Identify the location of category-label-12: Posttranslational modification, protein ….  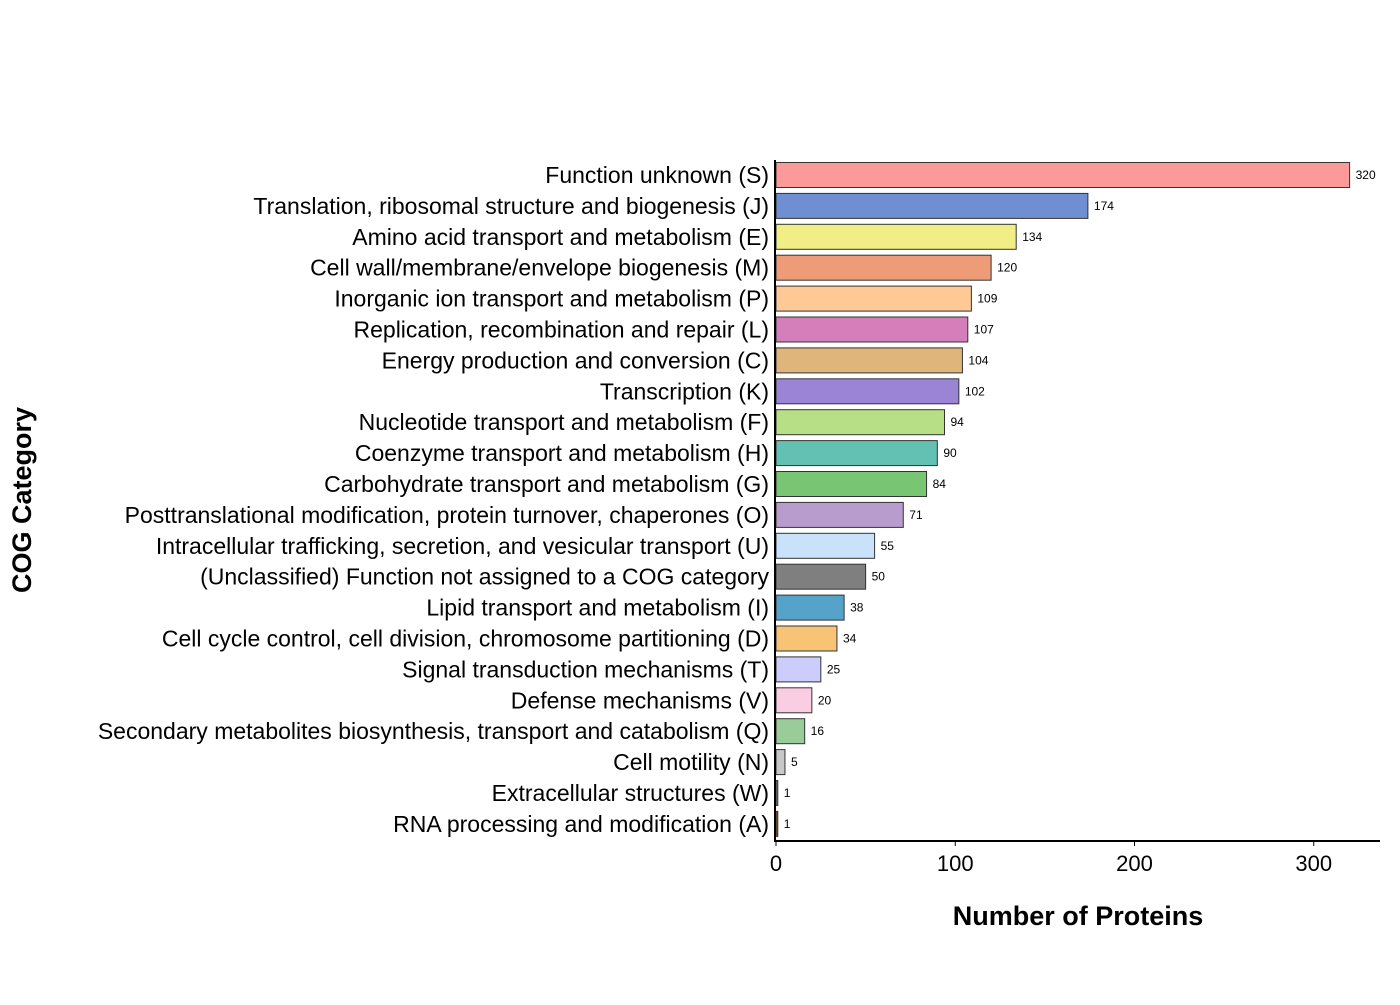
(447, 515).